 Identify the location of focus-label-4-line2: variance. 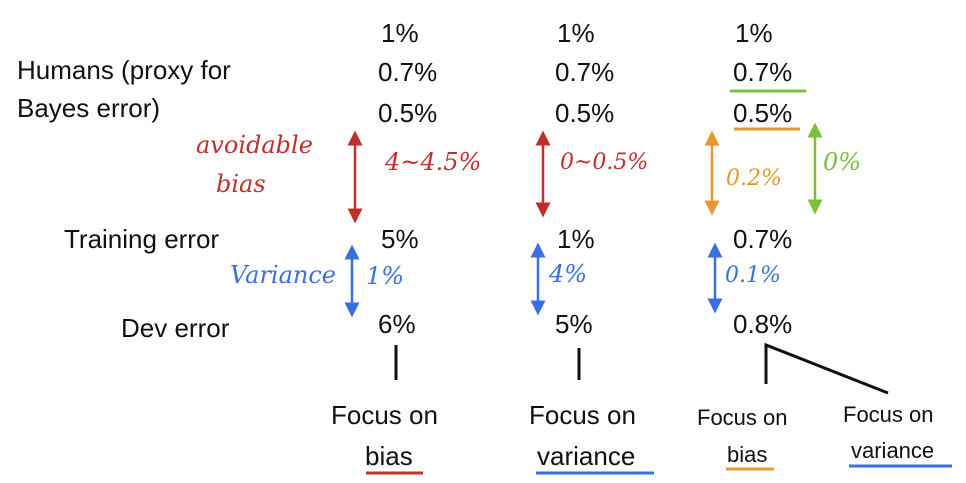
(893, 450).